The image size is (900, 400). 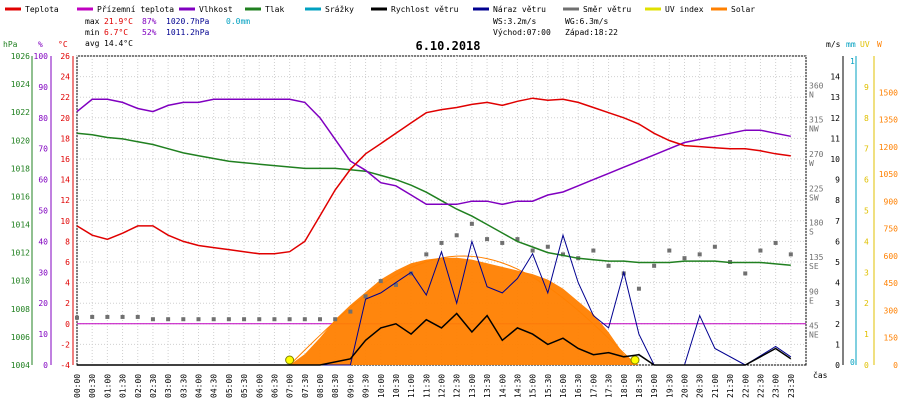 What do you see at coordinates (635, 360) in the screenshot?
I see `sunset-marker` at bounding box center [635, 360].